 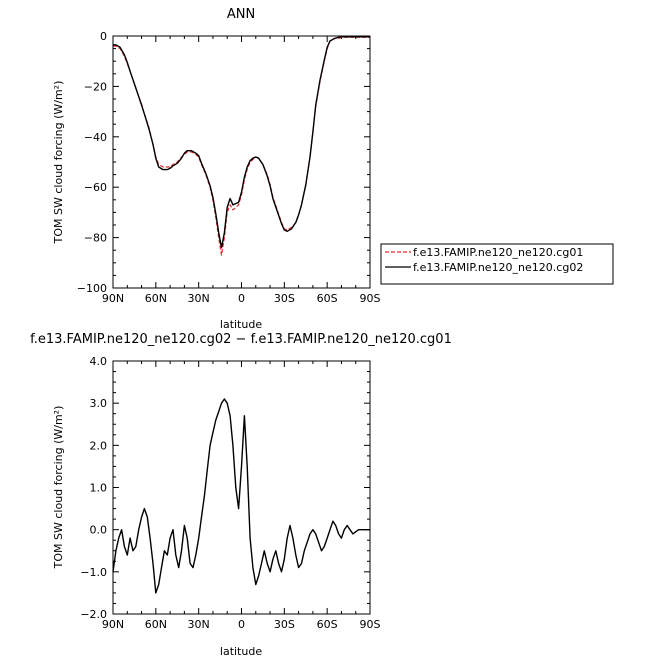 What do you see at coordinates (103, 36) in the screenshot?
I see `y-tick-label: 0` at bounding box center [103, 36].